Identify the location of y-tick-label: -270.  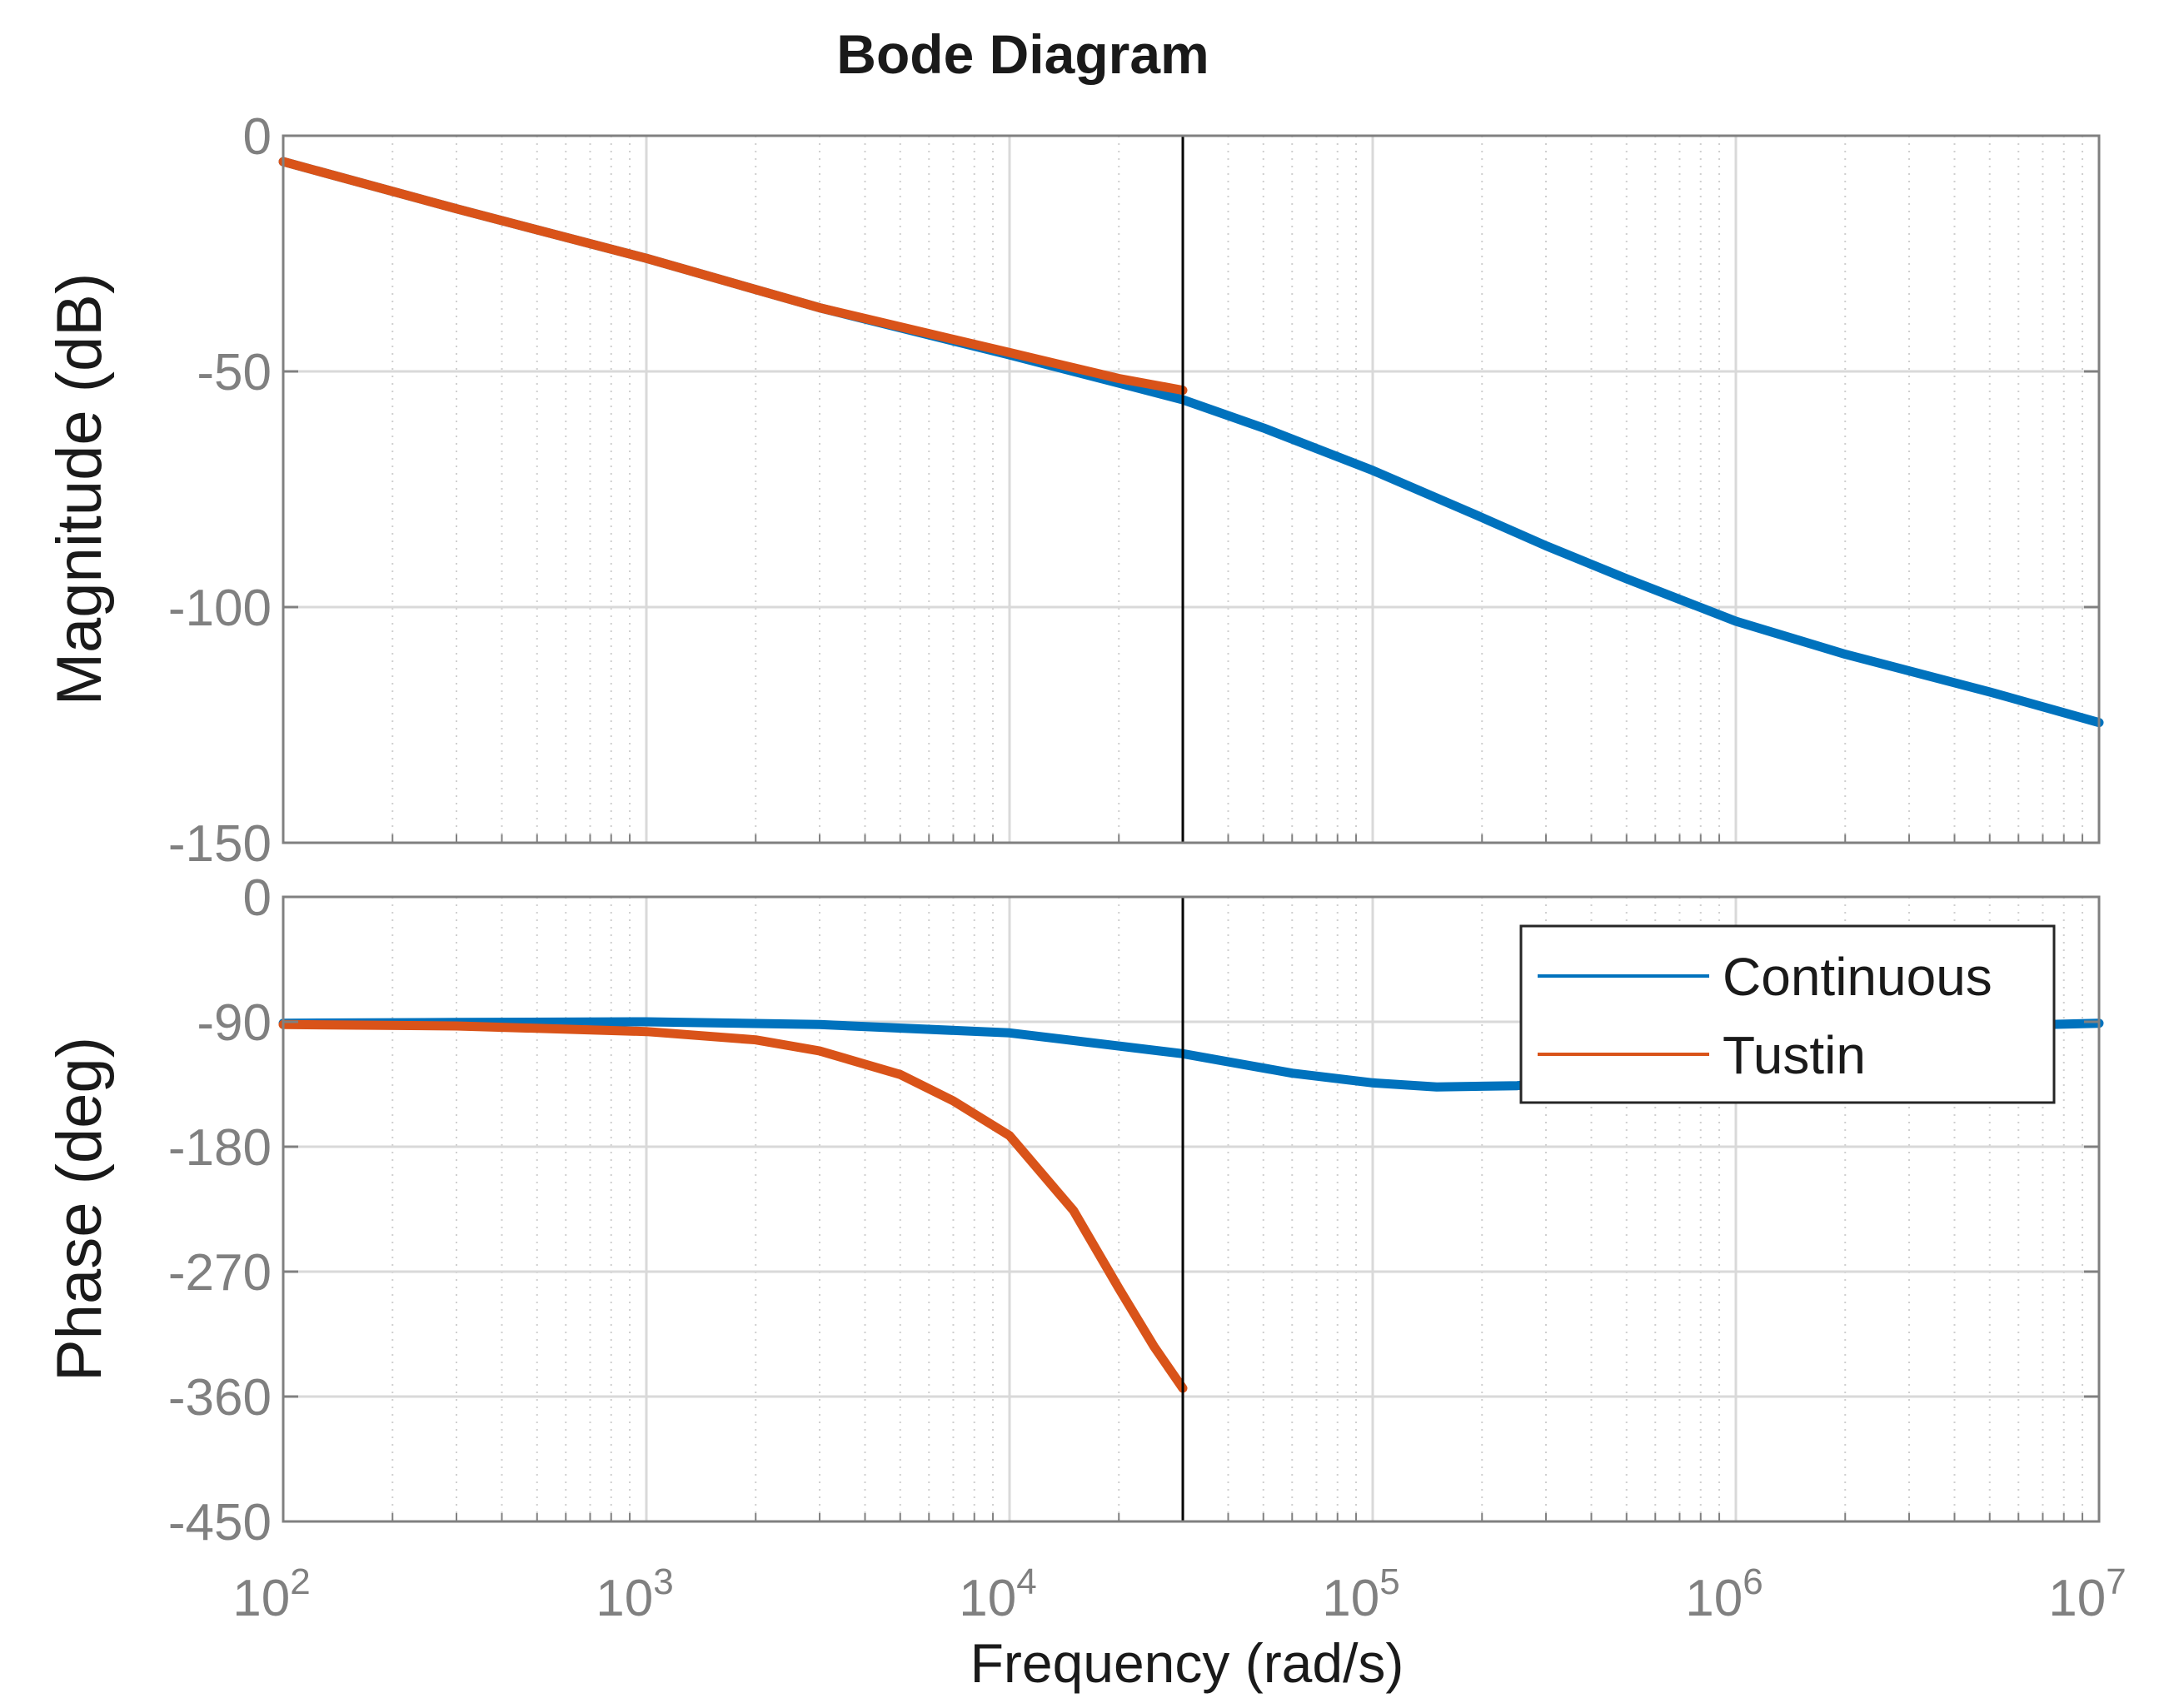
(220, 1273).